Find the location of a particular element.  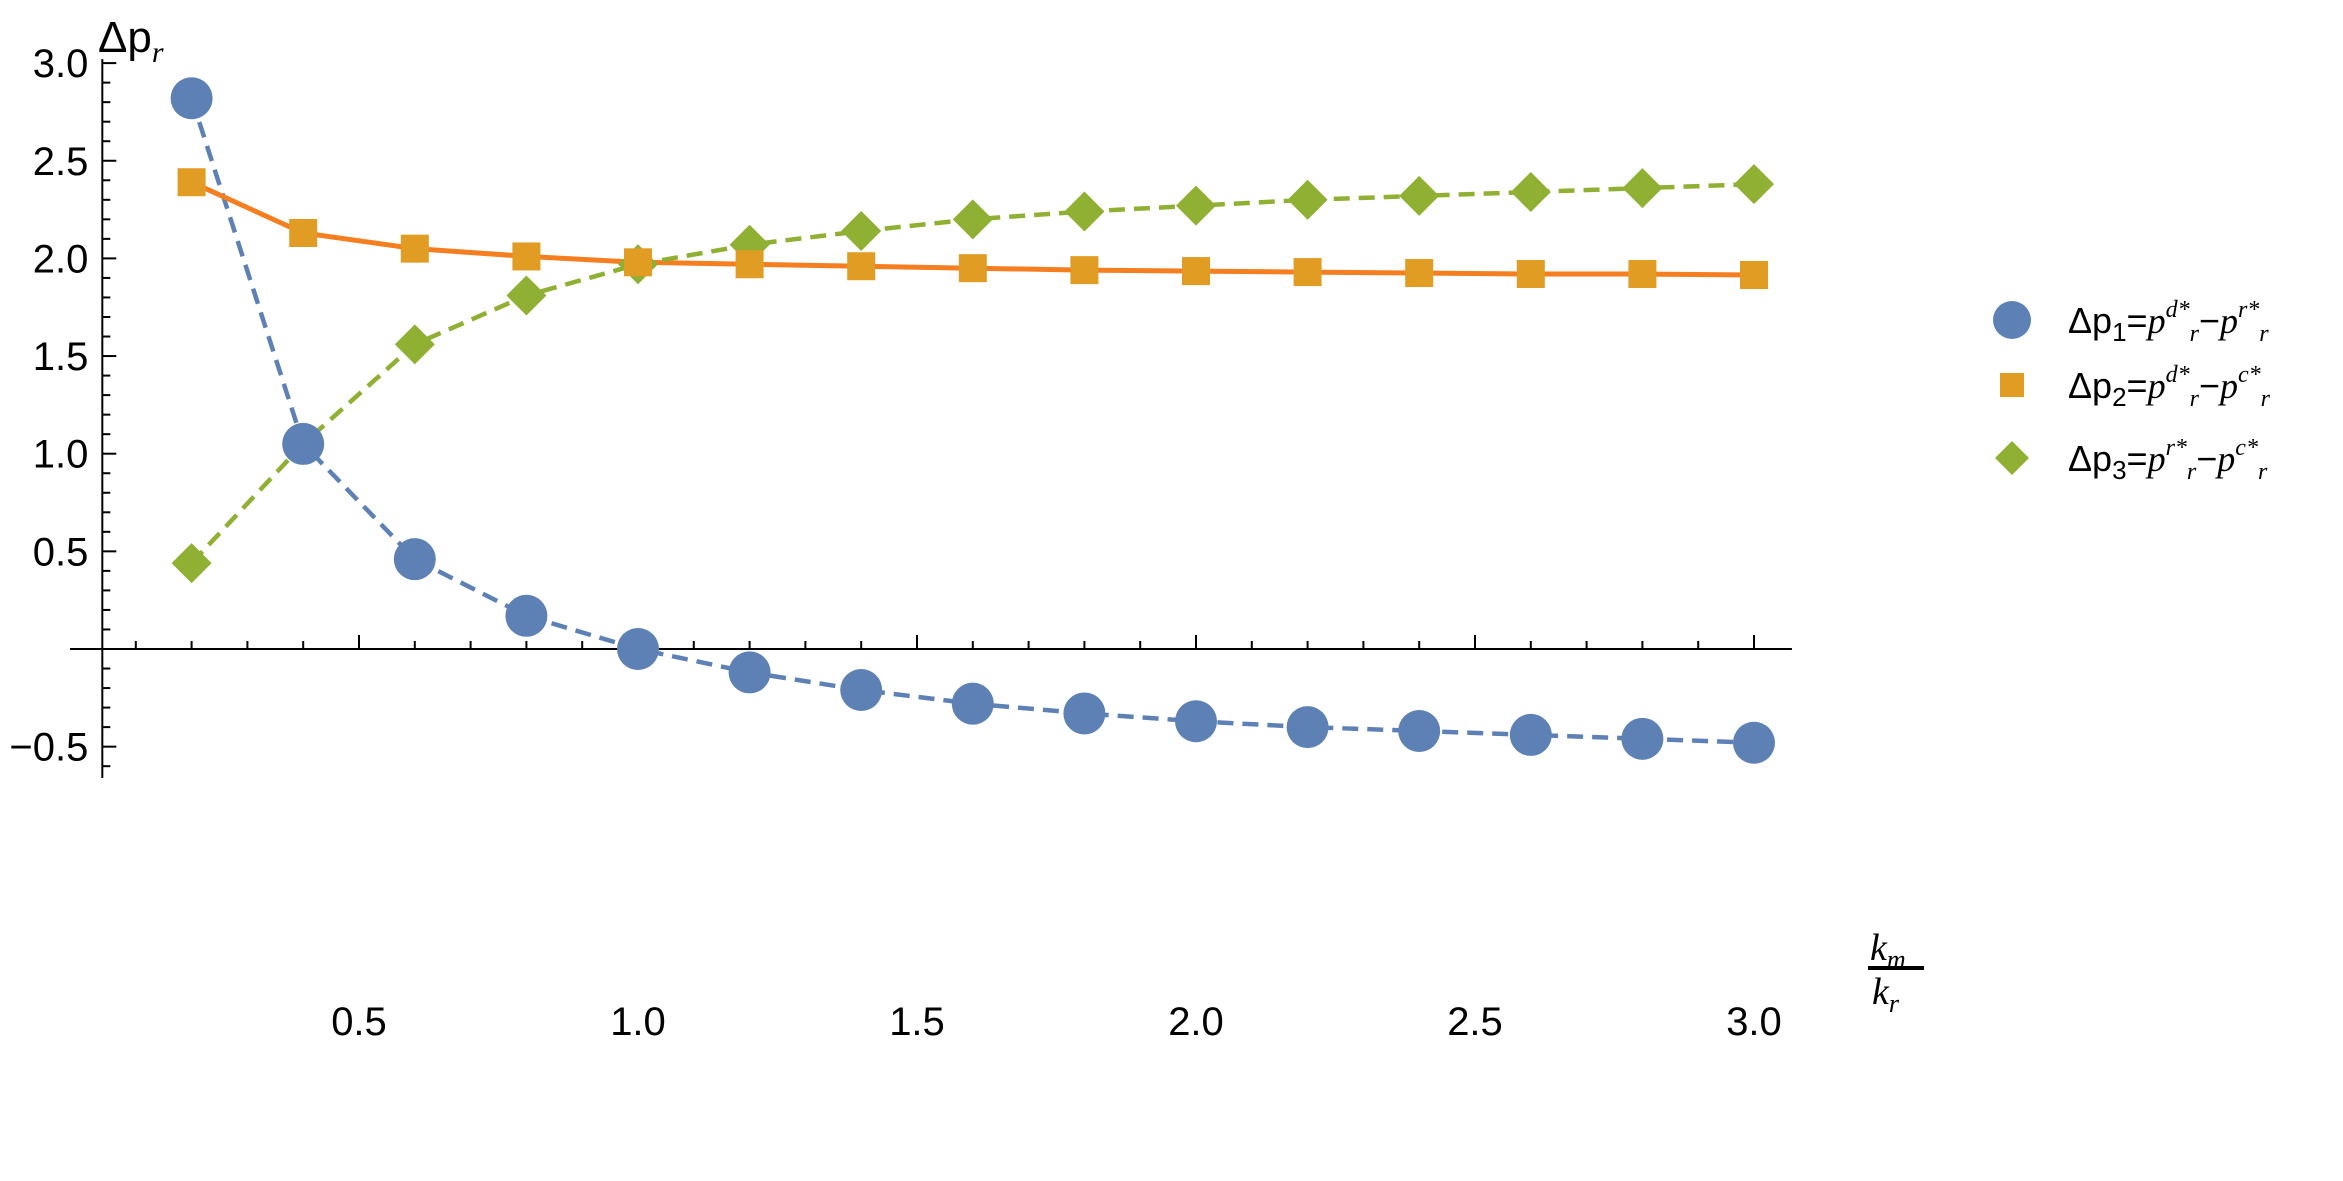

x-axis-title: km kr is located at coordinates (1896, 972).